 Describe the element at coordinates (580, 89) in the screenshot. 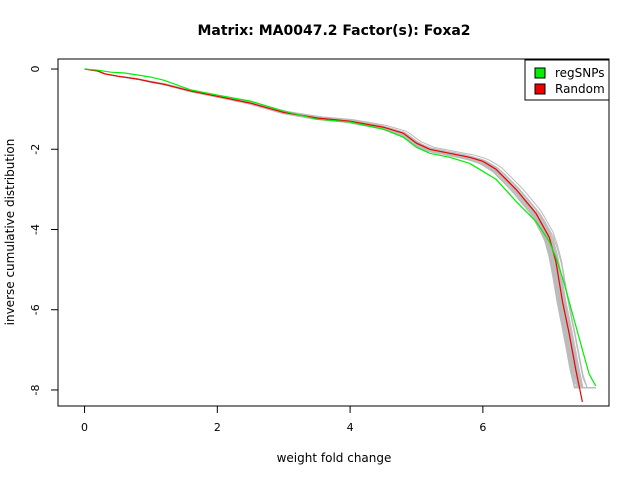

I see `legend-label: Random` at that location.